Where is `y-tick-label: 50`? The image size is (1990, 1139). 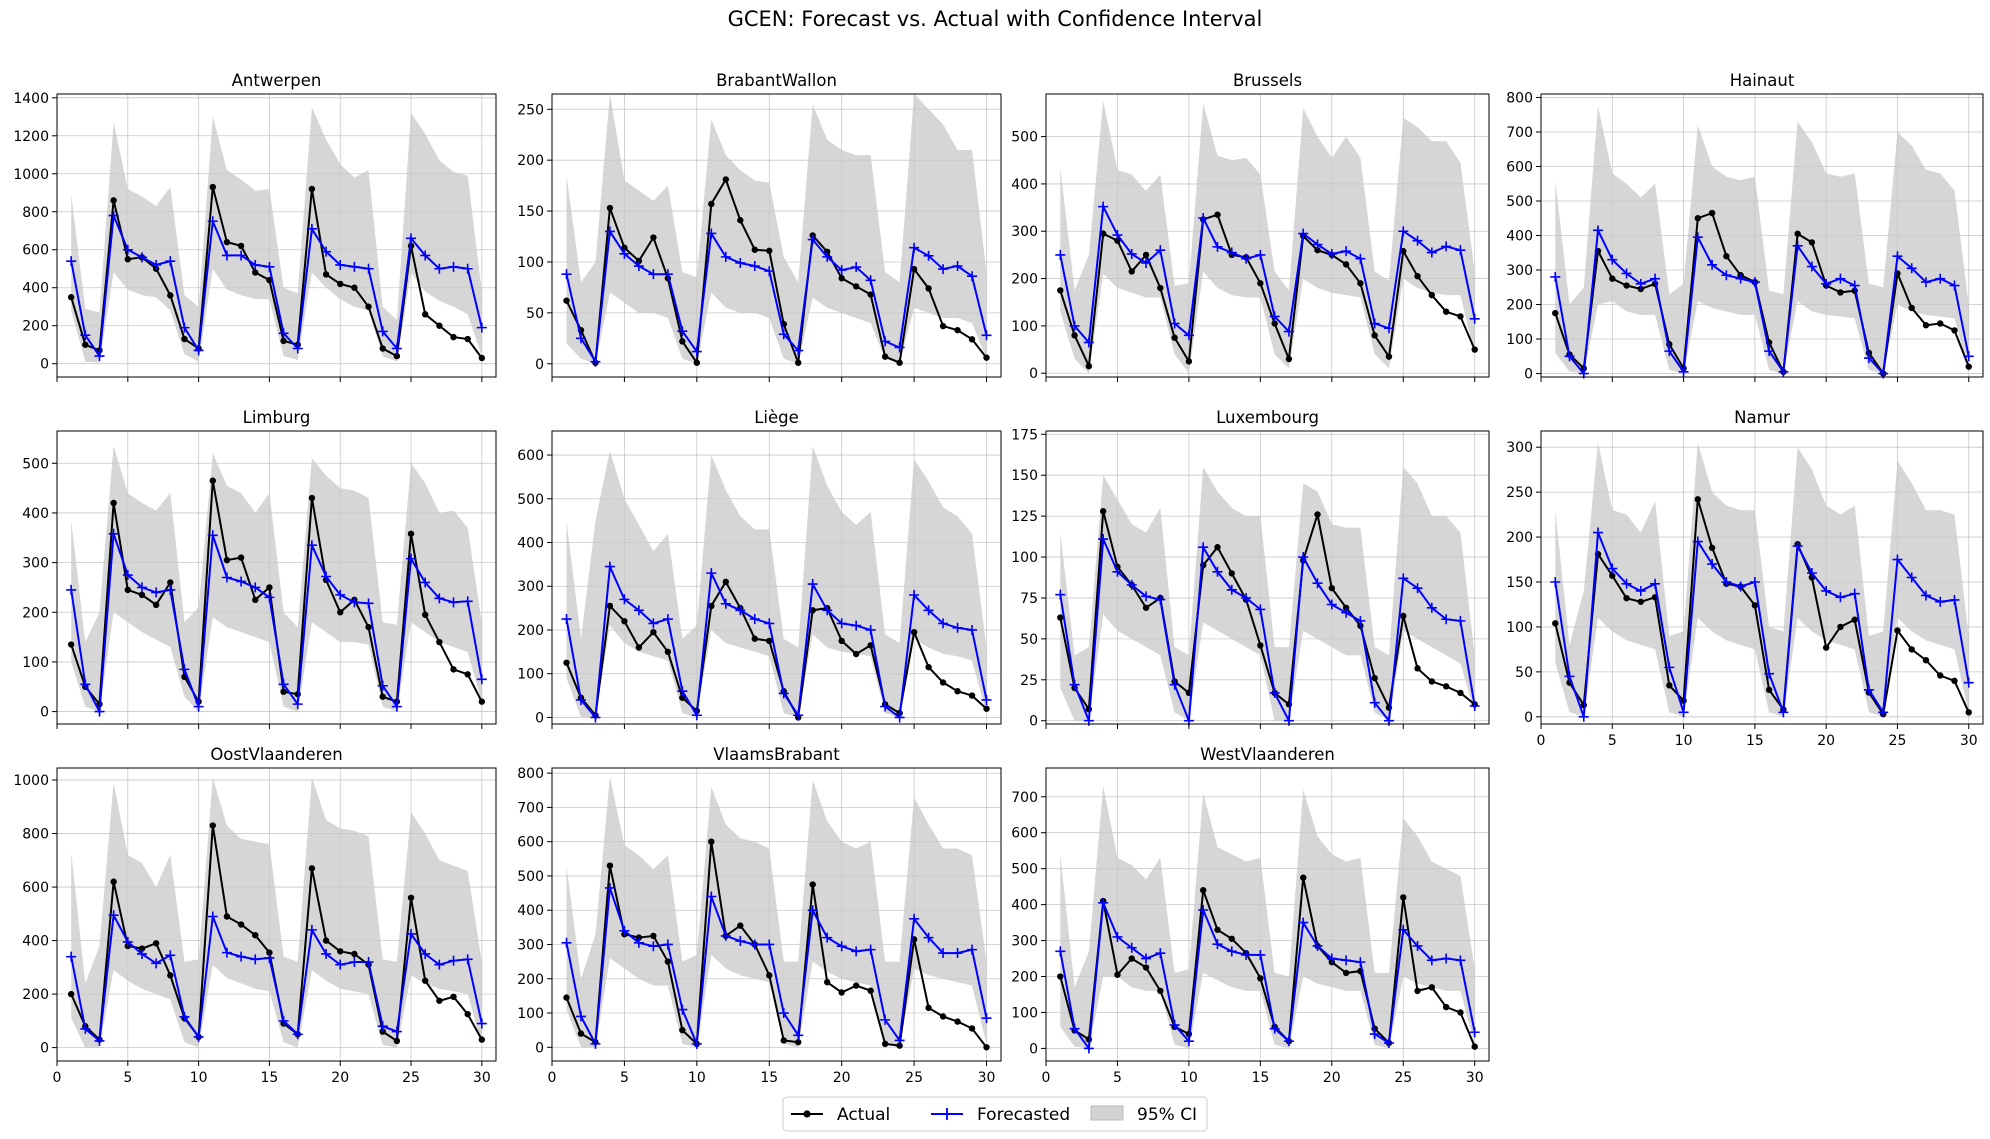 y-tick-label: 50 is located at coordinates (1524, 673).